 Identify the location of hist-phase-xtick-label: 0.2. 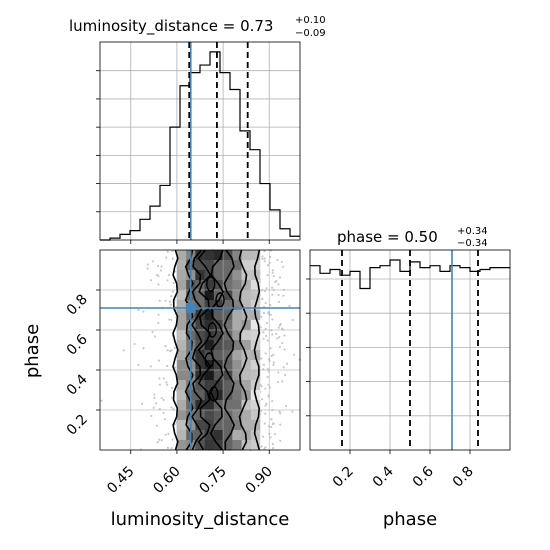
(343, 477).